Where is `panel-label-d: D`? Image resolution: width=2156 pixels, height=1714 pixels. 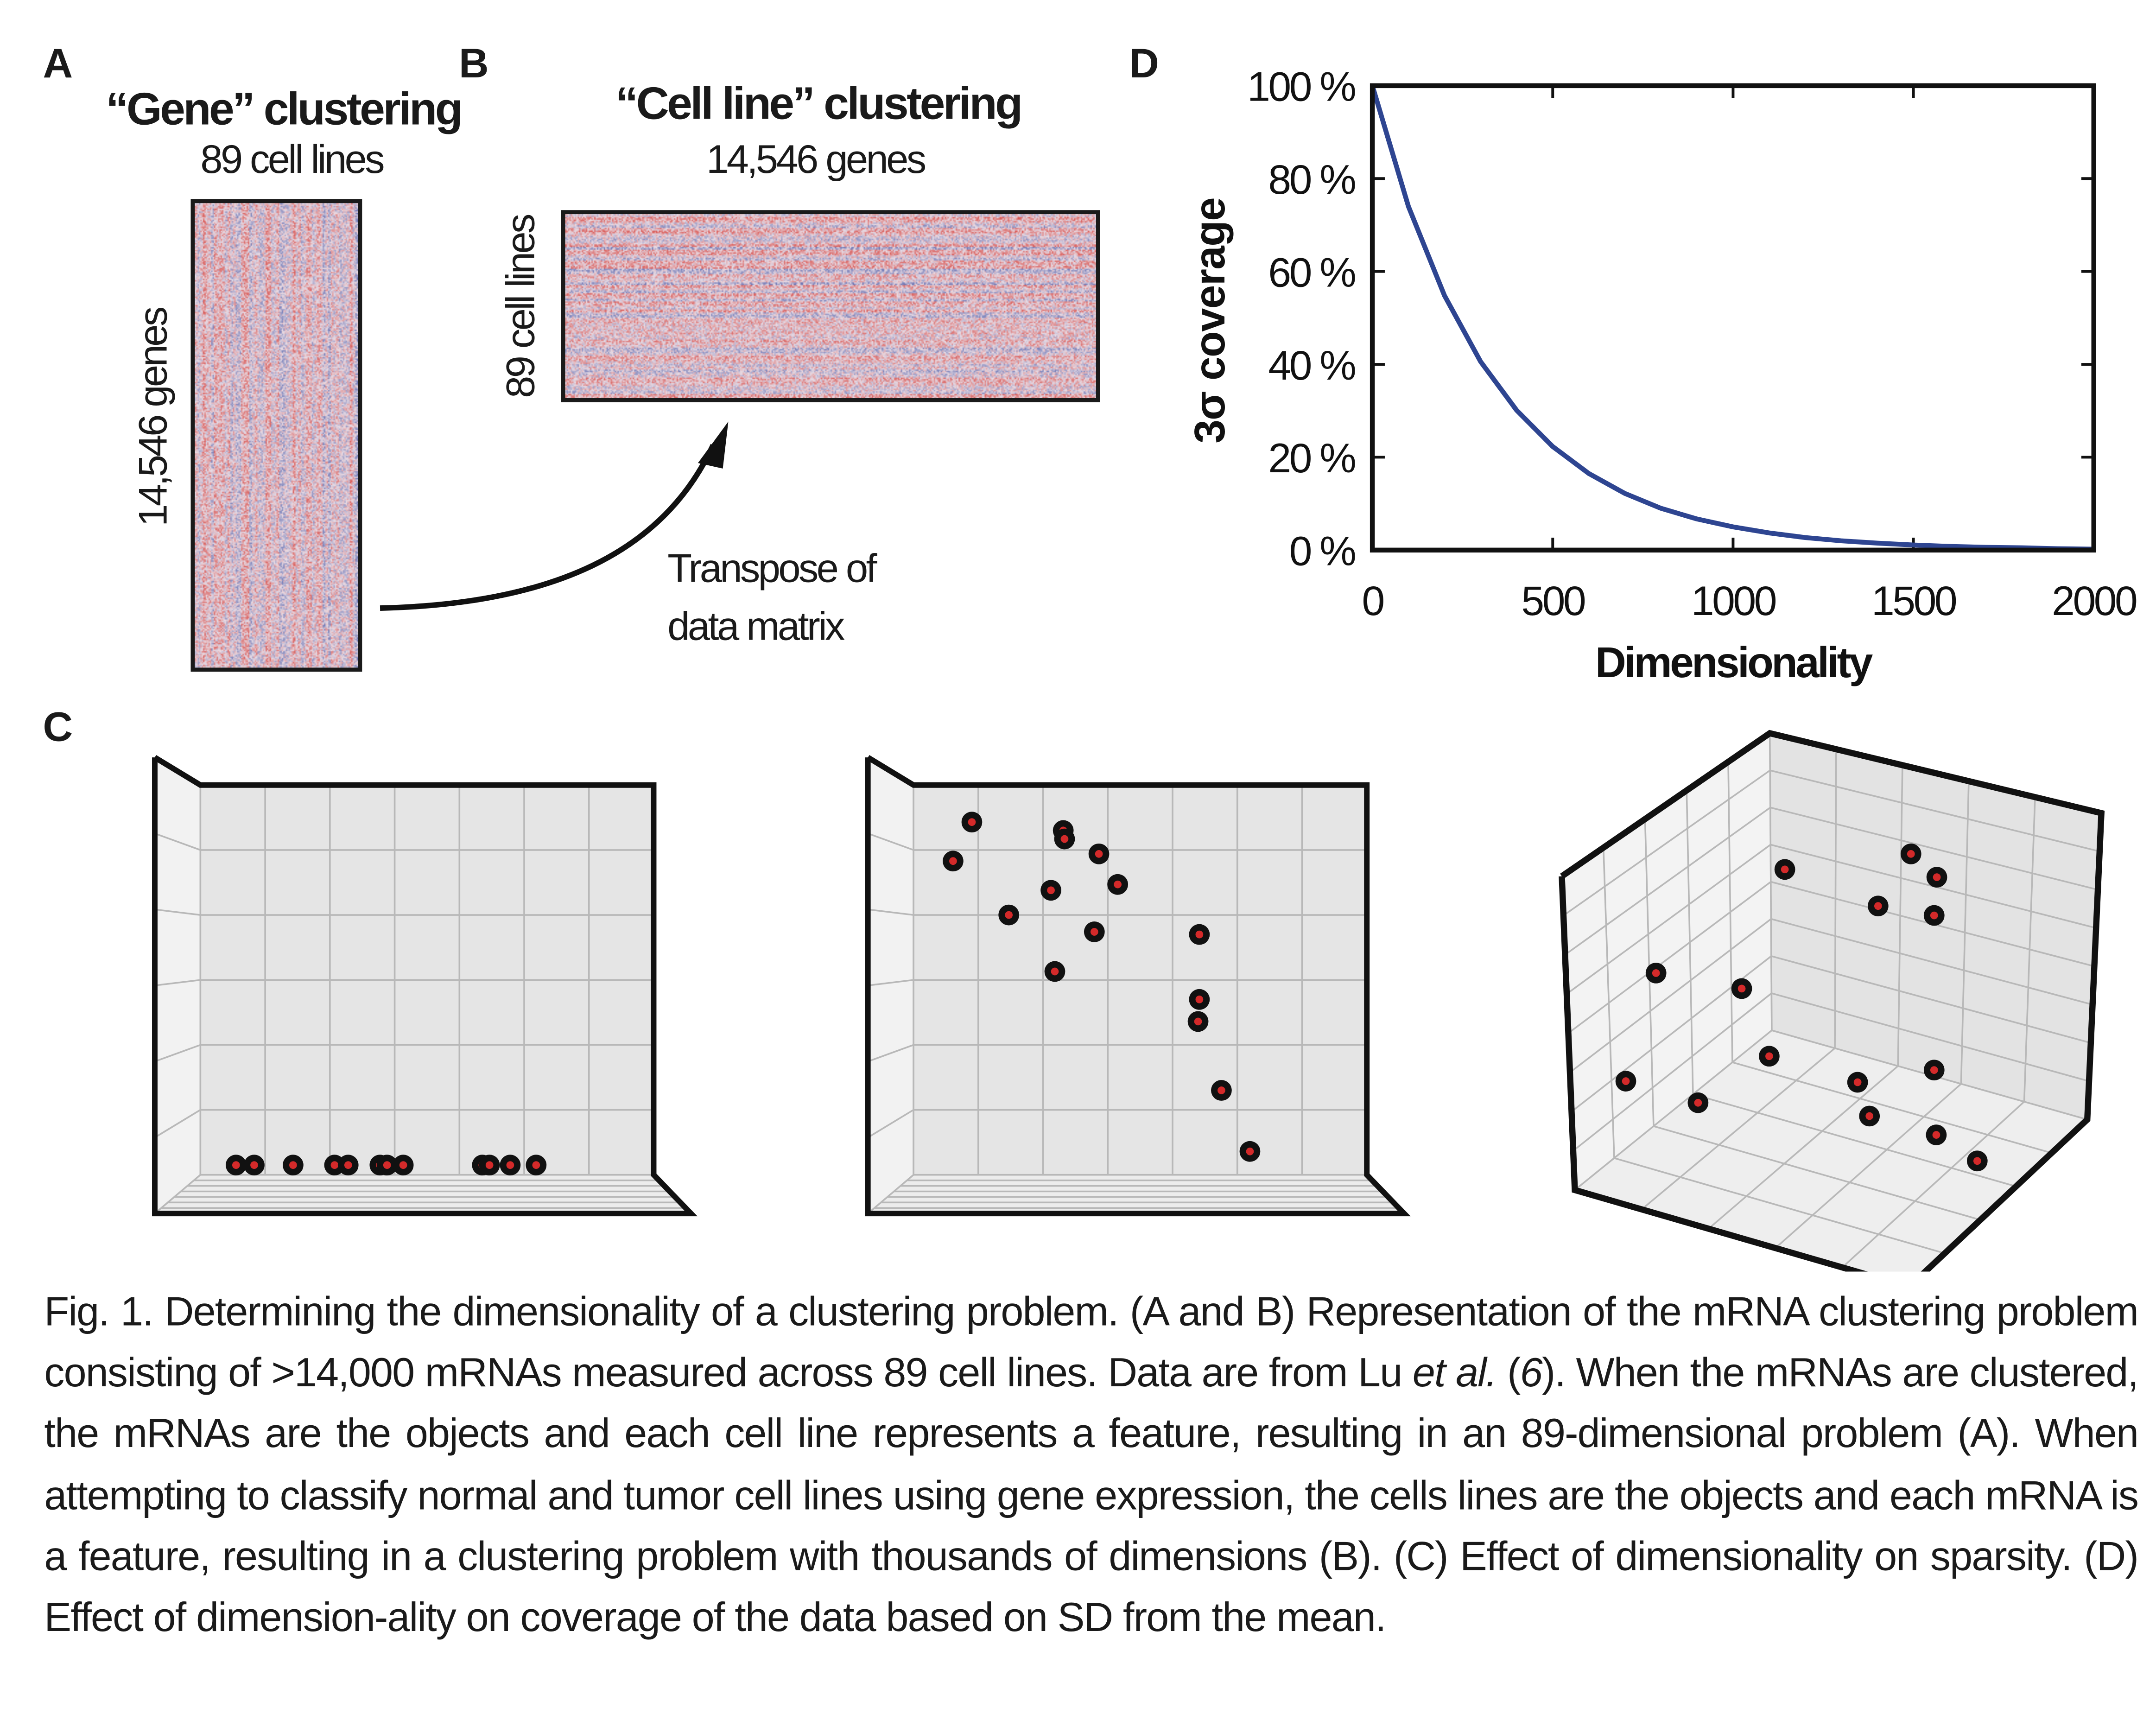 panel-label-d: D is located at coordinates (1144, 64).